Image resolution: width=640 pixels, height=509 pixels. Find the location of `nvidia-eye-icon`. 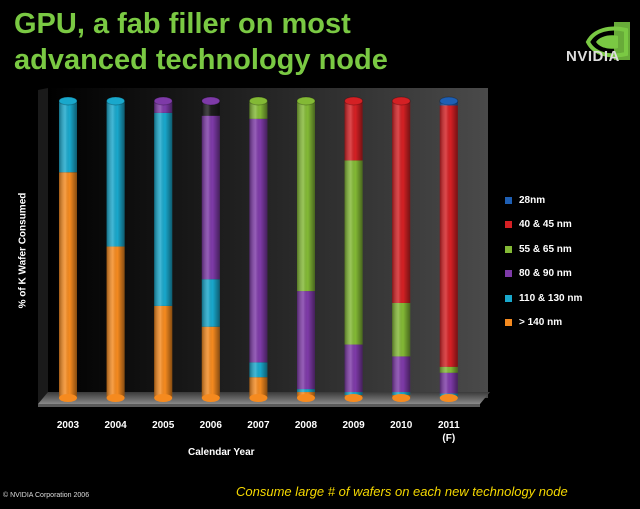

nvidia-eye-icon is located at coordinates (607, 41).